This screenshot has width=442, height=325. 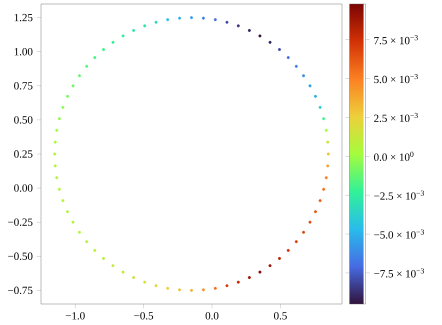 What do you see at coordinates (20, 256) in the screenshot?
I see `y-tick-label: −0.50` at bounding box center [20, 256].